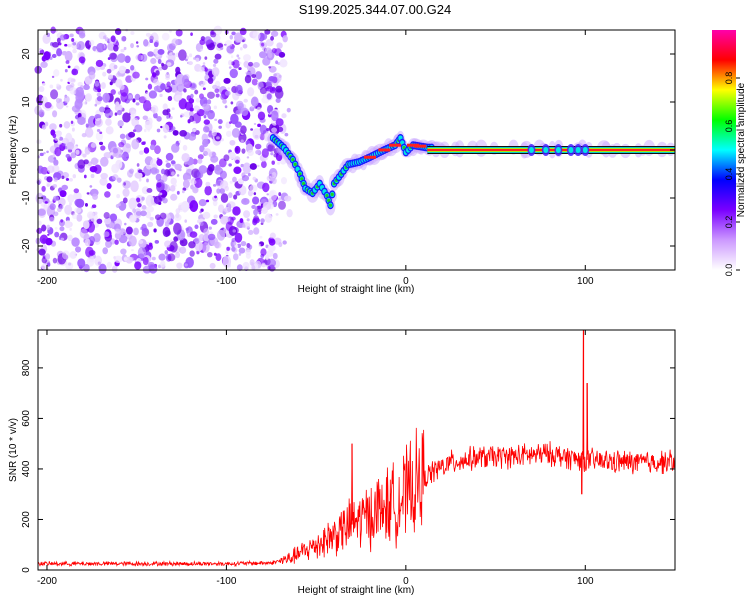 The height and width of the screenshot is (600, 750). What do you see at coordinates (26, 418) in the screenshot?
I see `y-tick-label: 600` at bounding box center [26, 418].